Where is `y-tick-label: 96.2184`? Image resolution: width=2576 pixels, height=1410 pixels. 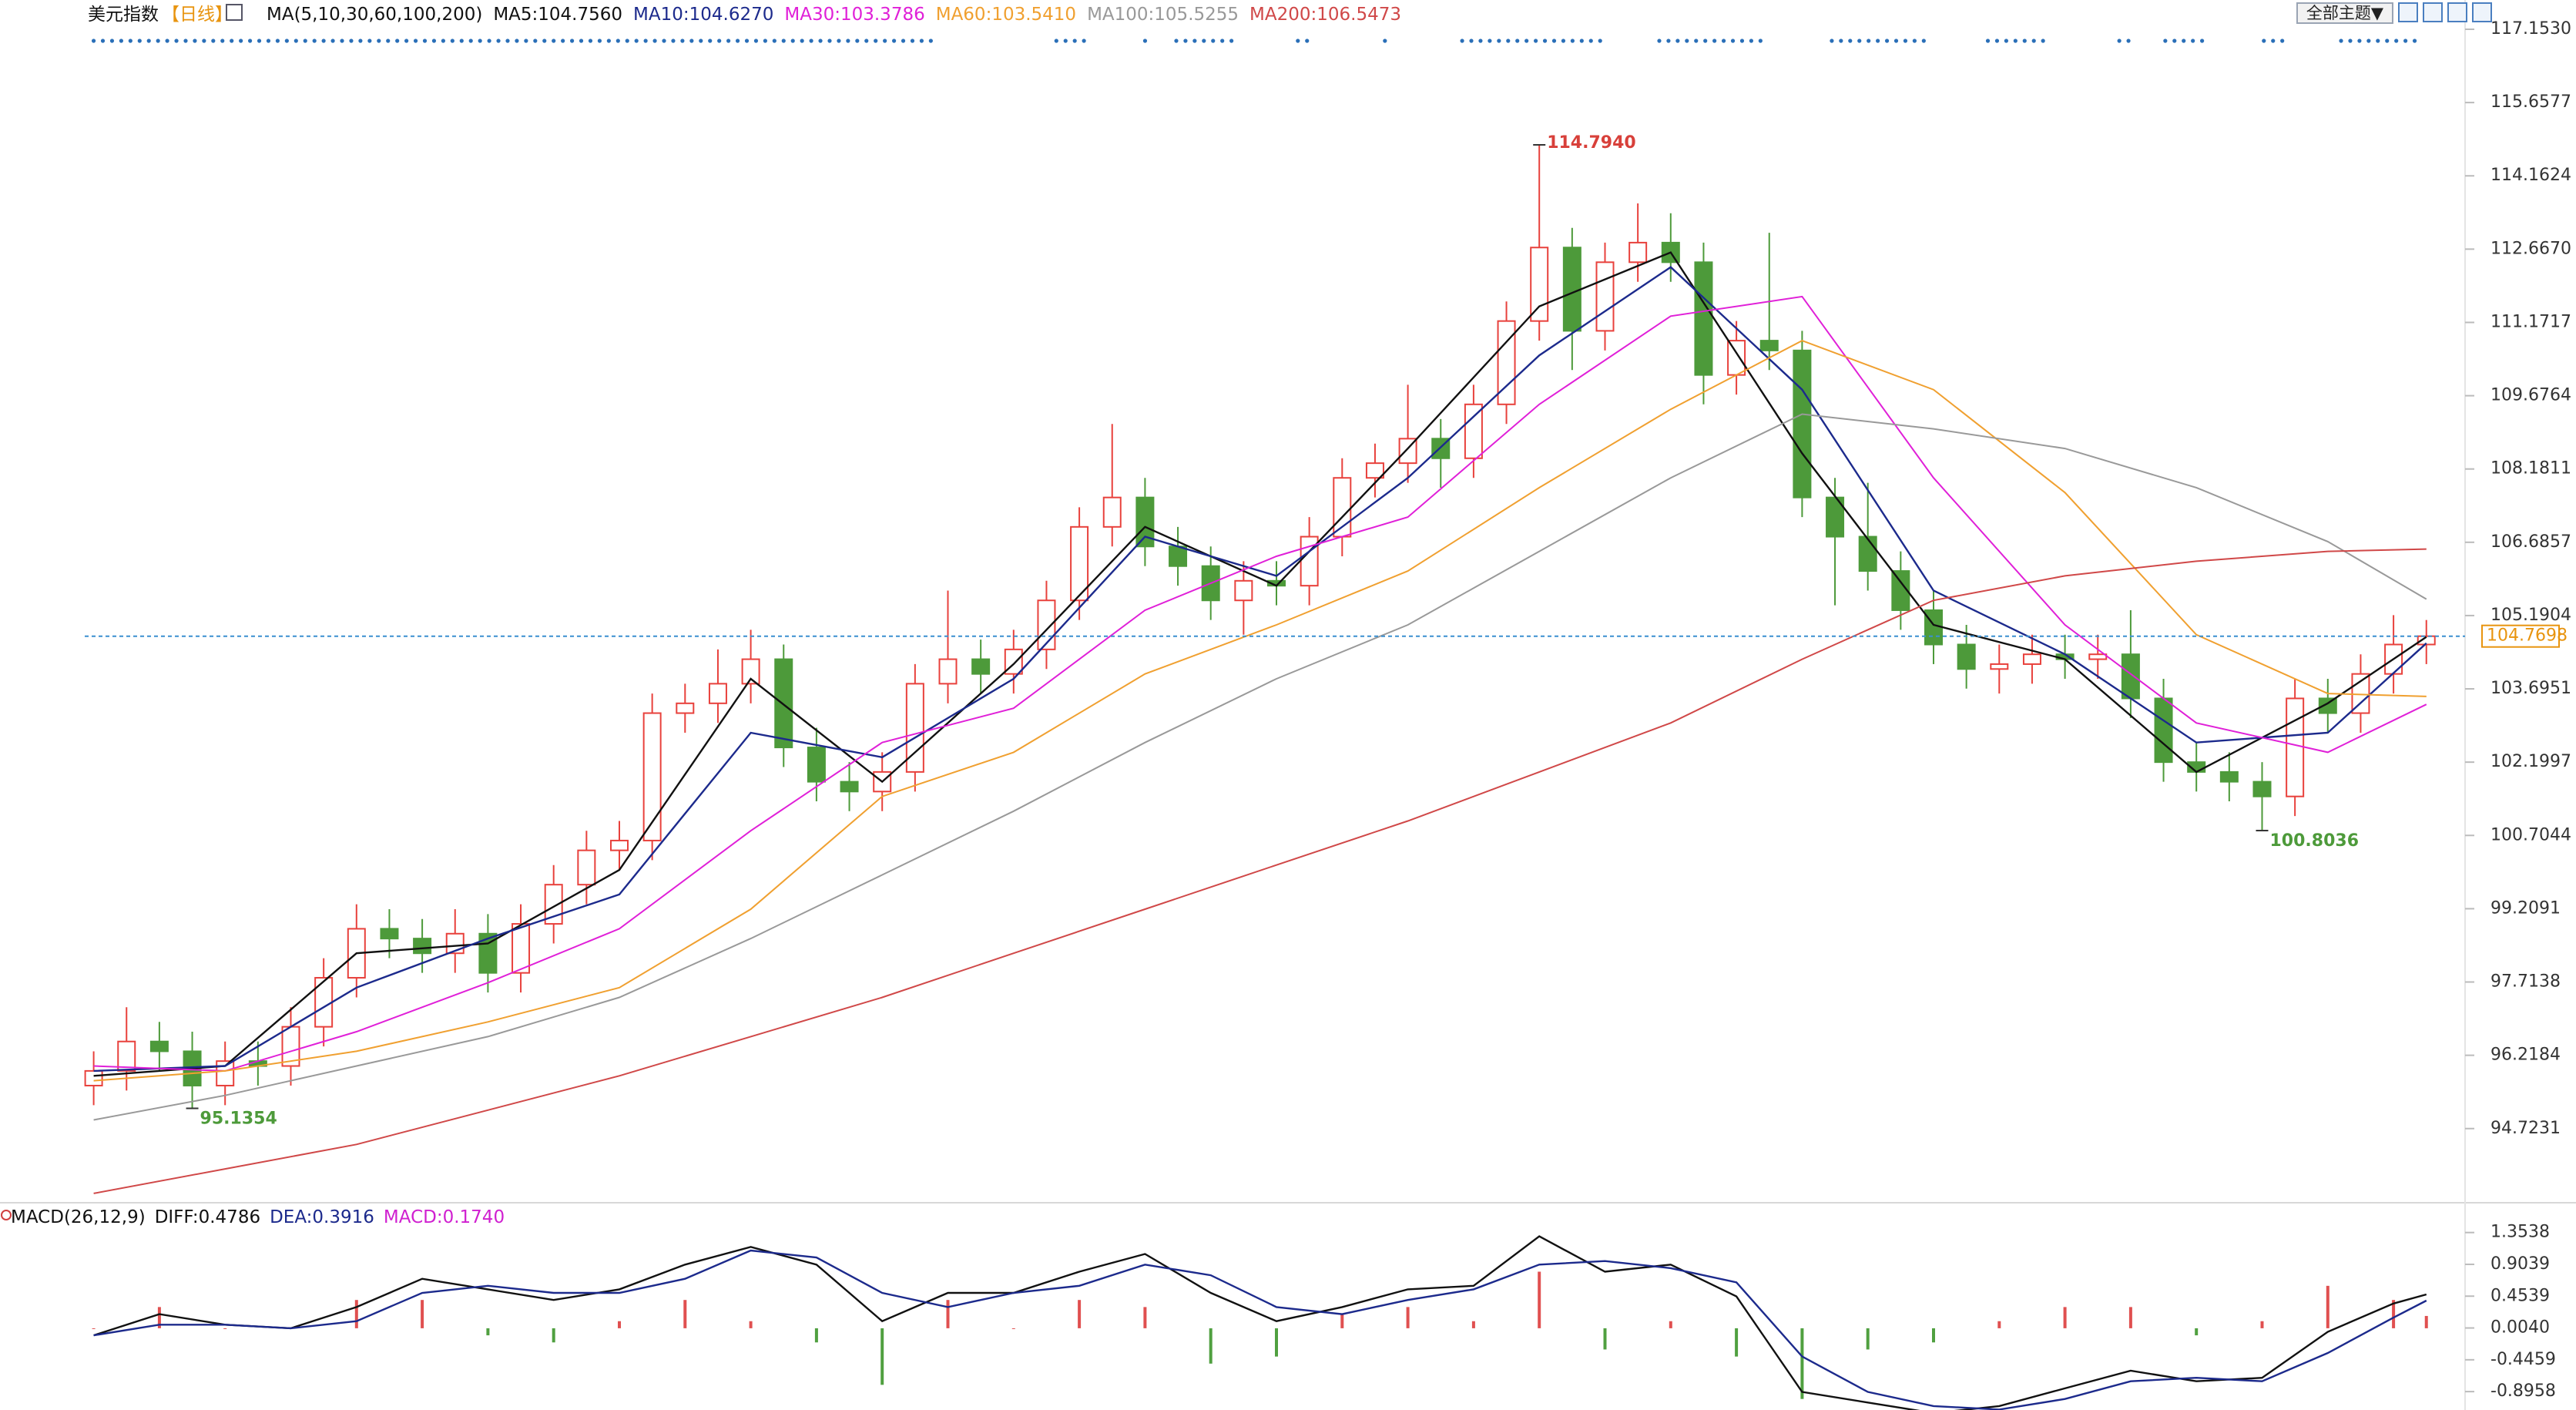
y-tick-label: 96.2184 is located at coordinates (2525, 1055).